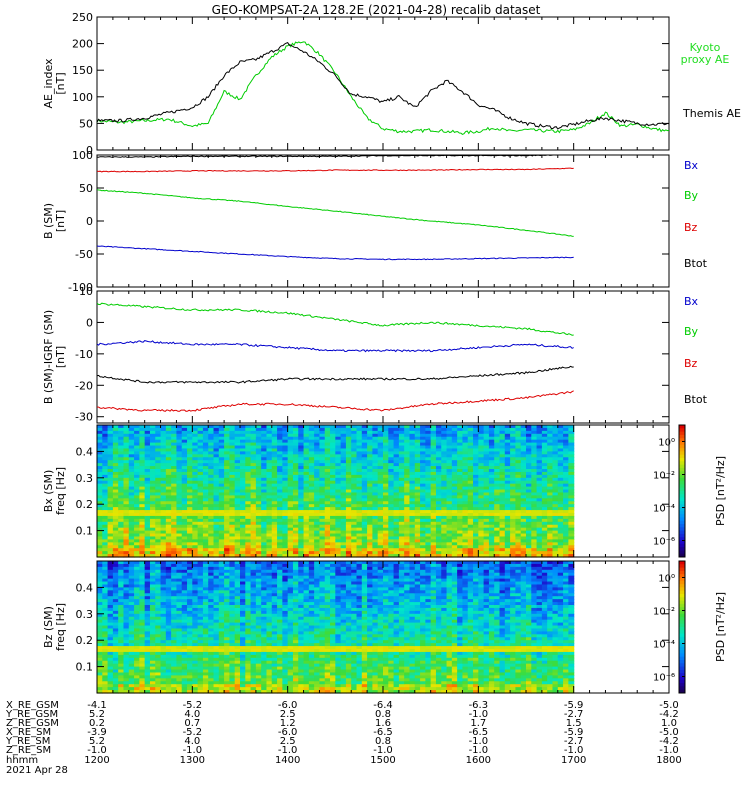  What do you see at coordinates (85, 531) in the screenshot?
I see `y-tick-label: 0.1` at bounding box center [85, 531].